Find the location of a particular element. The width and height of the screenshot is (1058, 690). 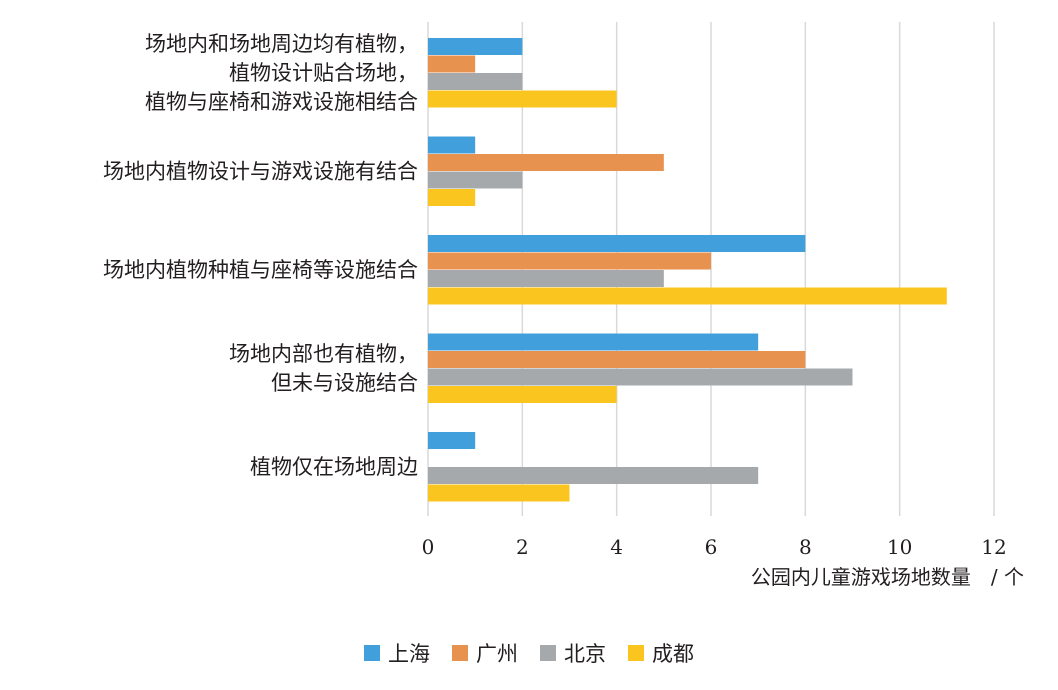

bar-上海-1 is located at coordinates (475, 46).